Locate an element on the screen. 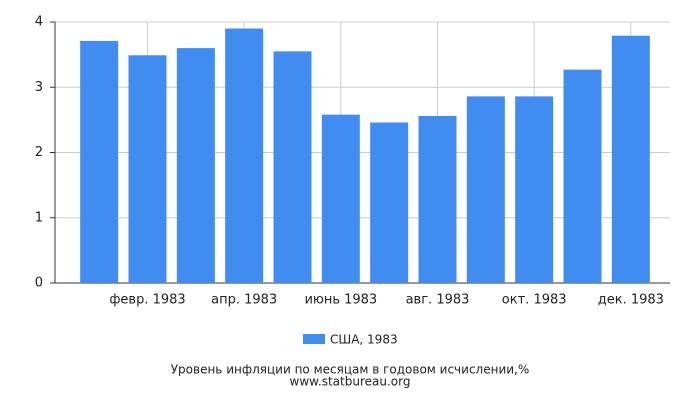 The image size is (700, 400). x-tick-label: окт. 1983 is located at coordinates (534, 300).